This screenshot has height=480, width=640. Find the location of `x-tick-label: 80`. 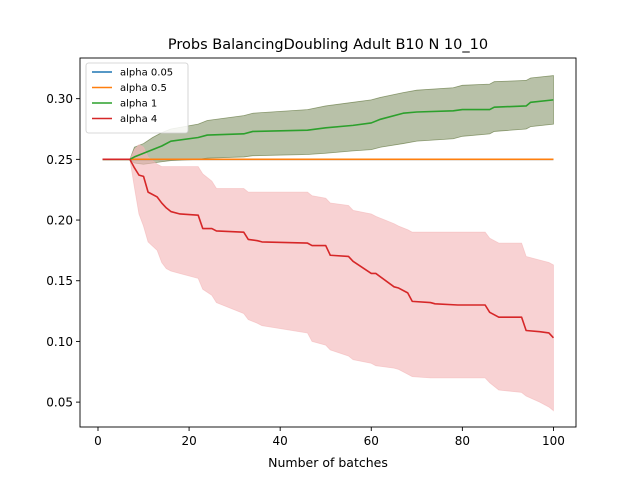

x-tick-label: 80 is located at coordinates (462, 441).